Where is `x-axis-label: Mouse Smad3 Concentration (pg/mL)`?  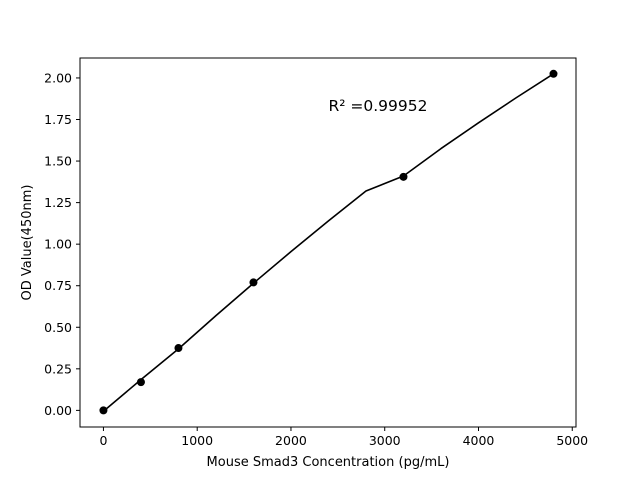
x-axis-label: Mouse Smad3 Concentration (pg/mL) is located at coordinates (328, 462).